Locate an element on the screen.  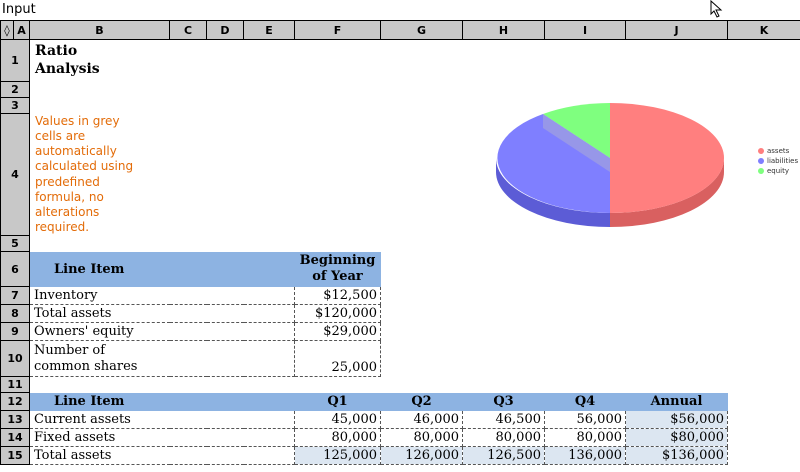
table2-cell-q1: 80,000 is located at coordinates (337, 437).